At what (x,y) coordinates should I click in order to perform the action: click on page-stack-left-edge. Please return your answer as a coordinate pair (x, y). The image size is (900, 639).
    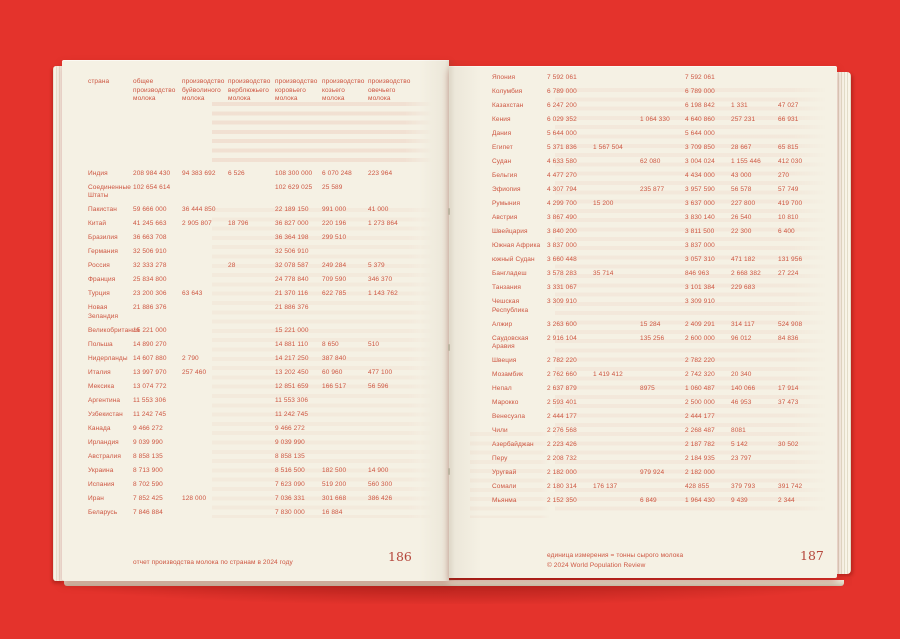
    Looking at the image, I should click on (58, 323).